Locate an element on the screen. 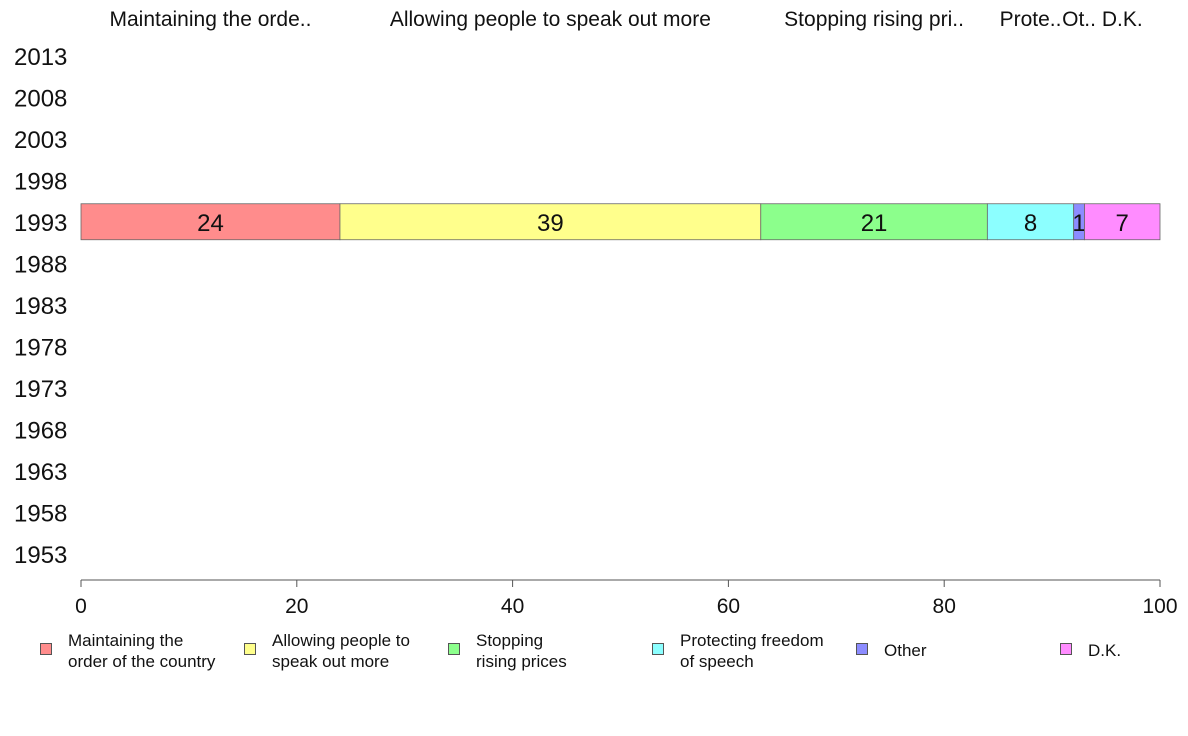  bars: 24 39 21 8 1 7 is located at coordinates (620, 222).